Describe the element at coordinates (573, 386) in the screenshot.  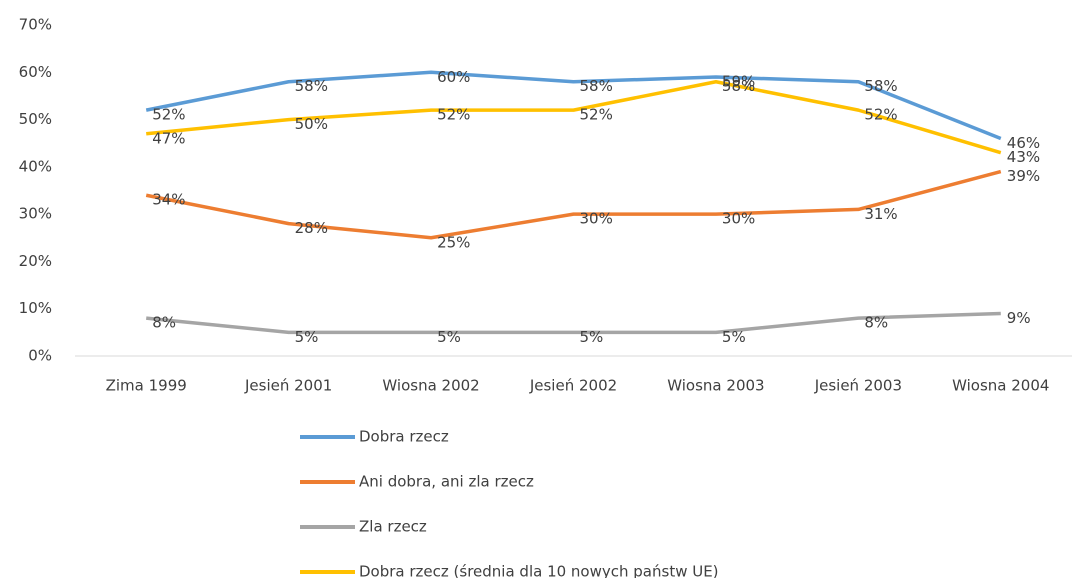
I see `x-tick-label: Jesień 2002` at that location.